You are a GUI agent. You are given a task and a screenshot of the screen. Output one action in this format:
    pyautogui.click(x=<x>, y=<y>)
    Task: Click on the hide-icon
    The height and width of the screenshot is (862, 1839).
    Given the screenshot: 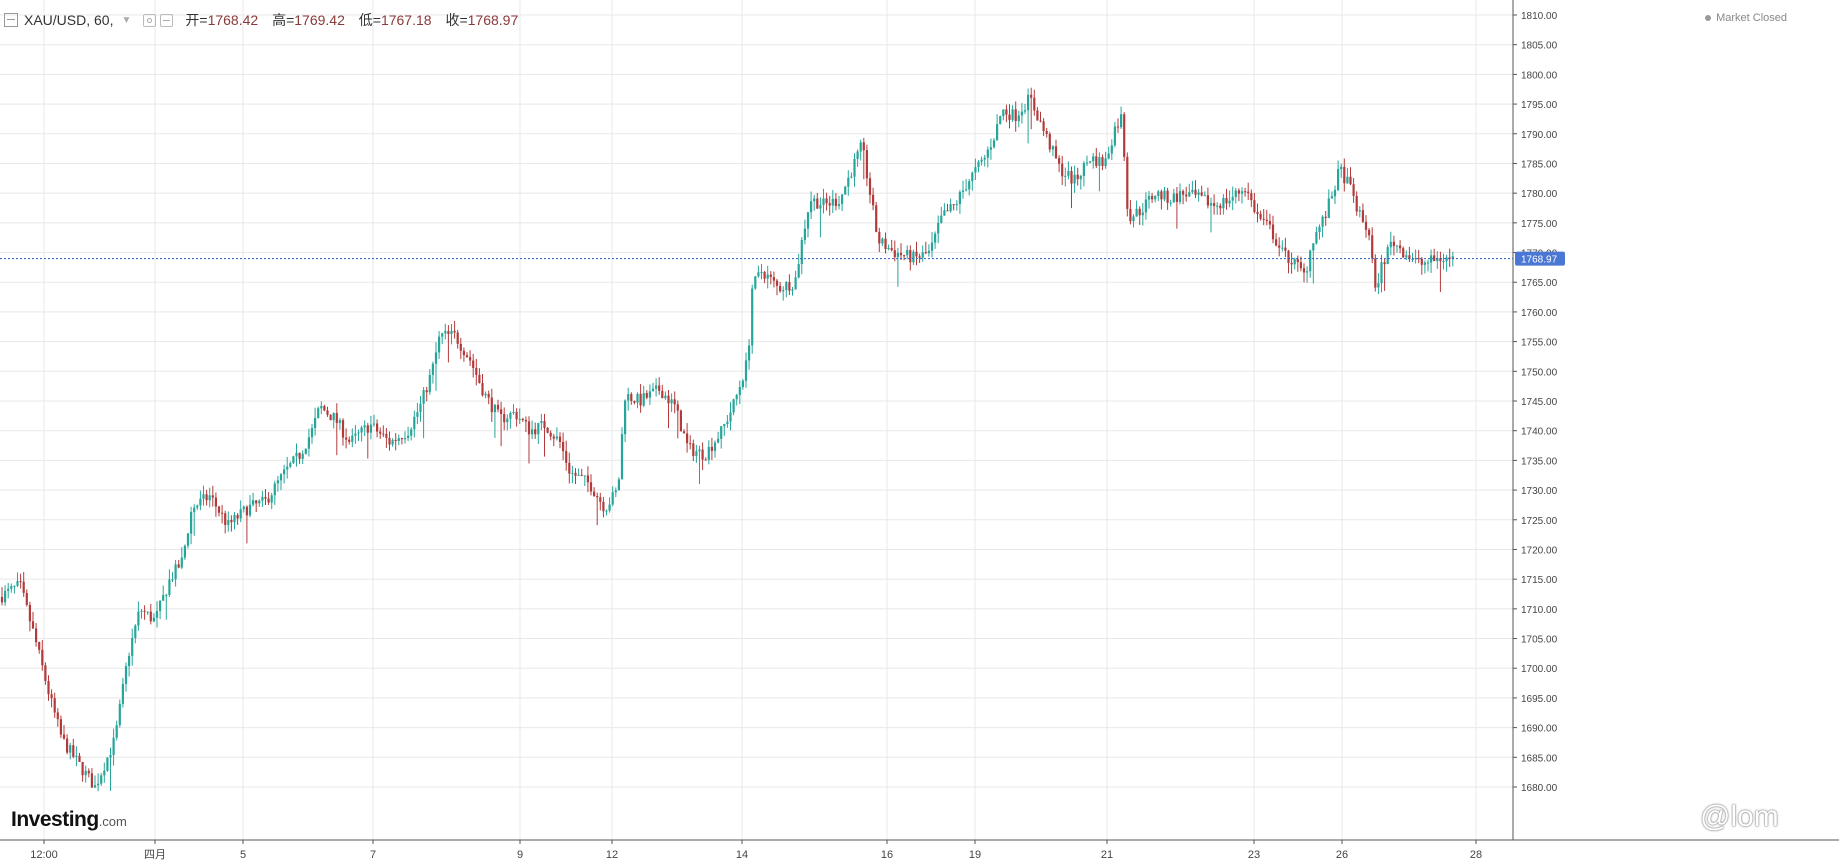 What is the action you would take?
    pyautogui.click(x=167, y=20)
    